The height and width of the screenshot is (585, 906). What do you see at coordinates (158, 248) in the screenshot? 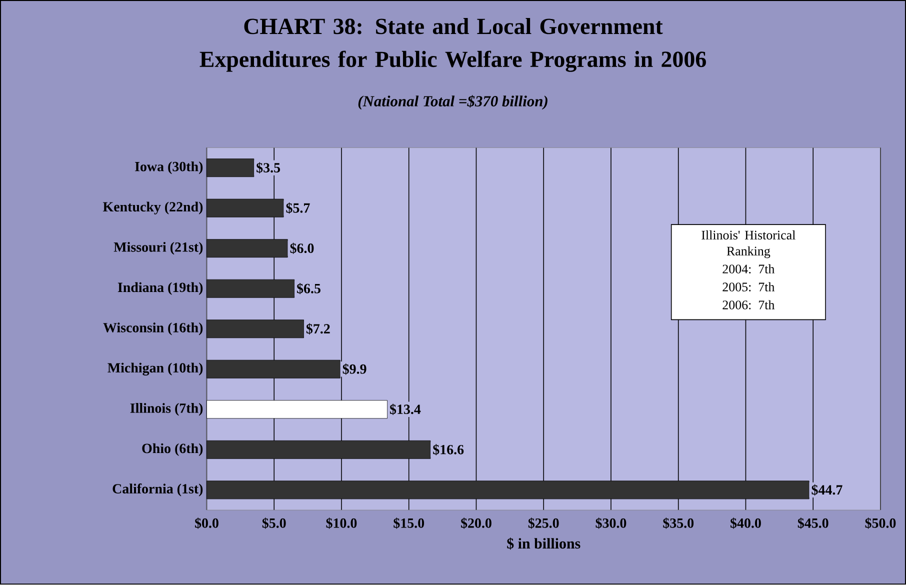
I see `y-tick-label: Missouri (21st)` at bounding box center [158, 248].